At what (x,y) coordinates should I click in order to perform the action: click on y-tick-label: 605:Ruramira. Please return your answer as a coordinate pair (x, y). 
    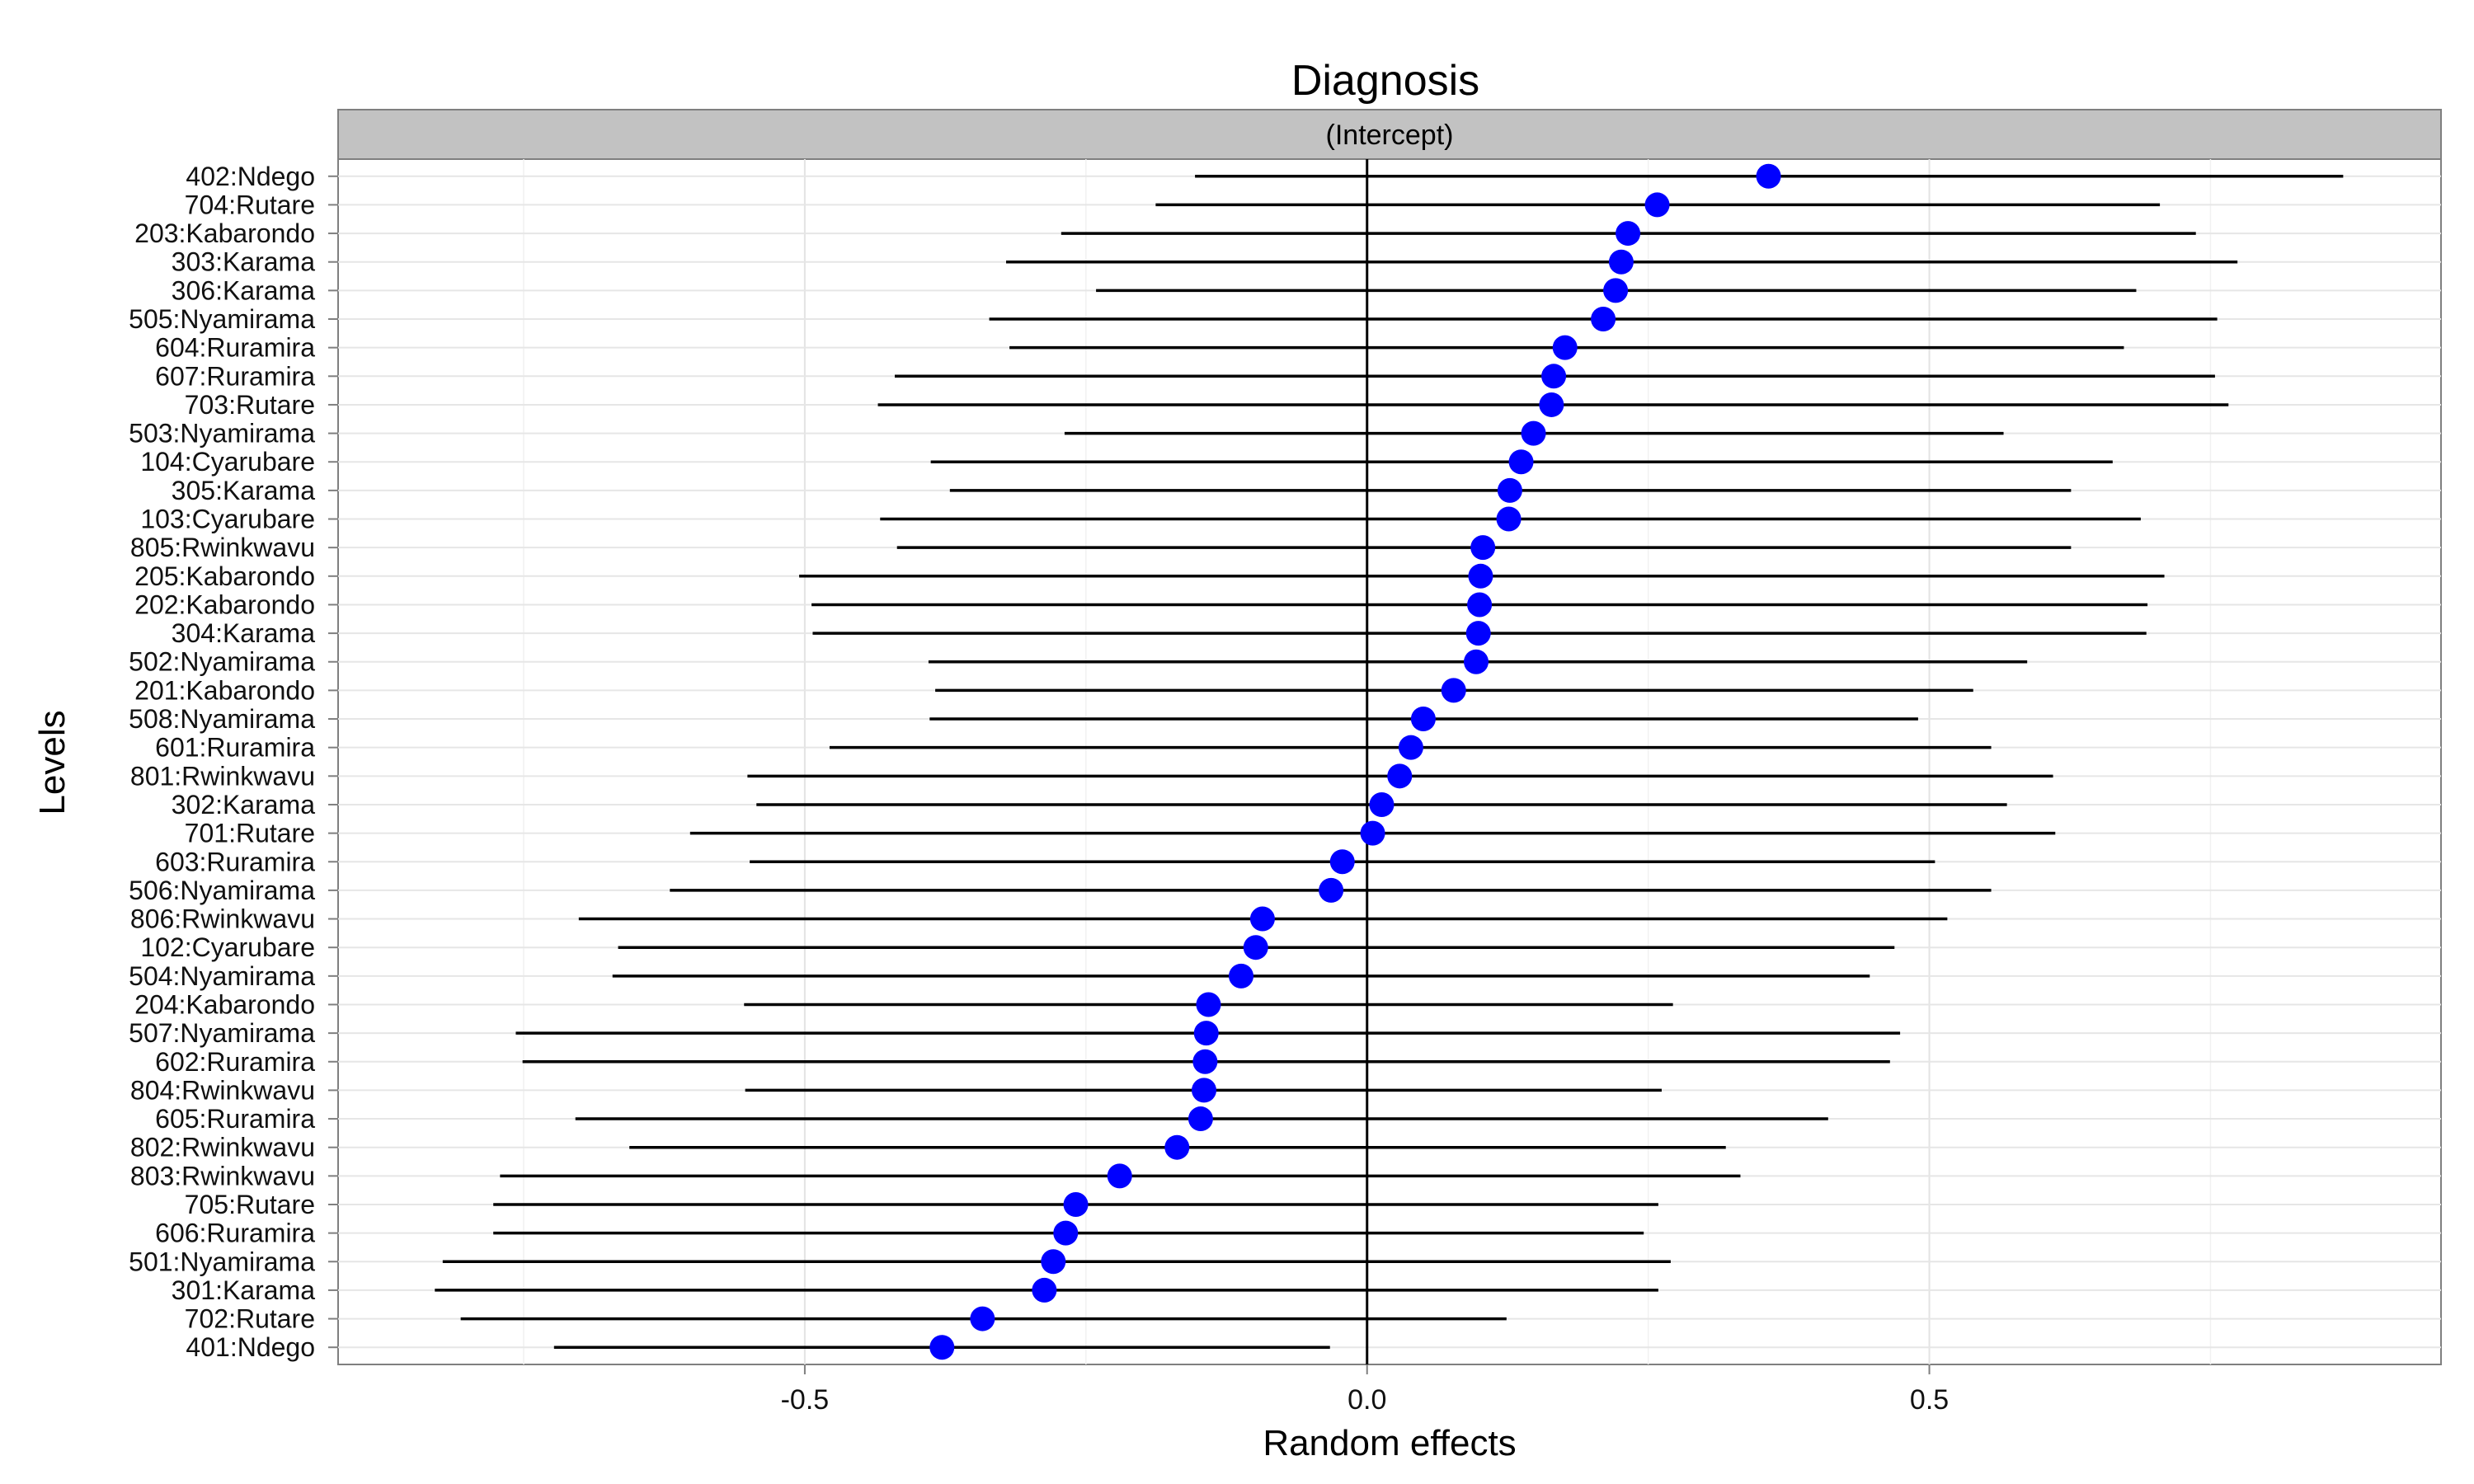
    Looking at the image, I should click on (235, 1119).